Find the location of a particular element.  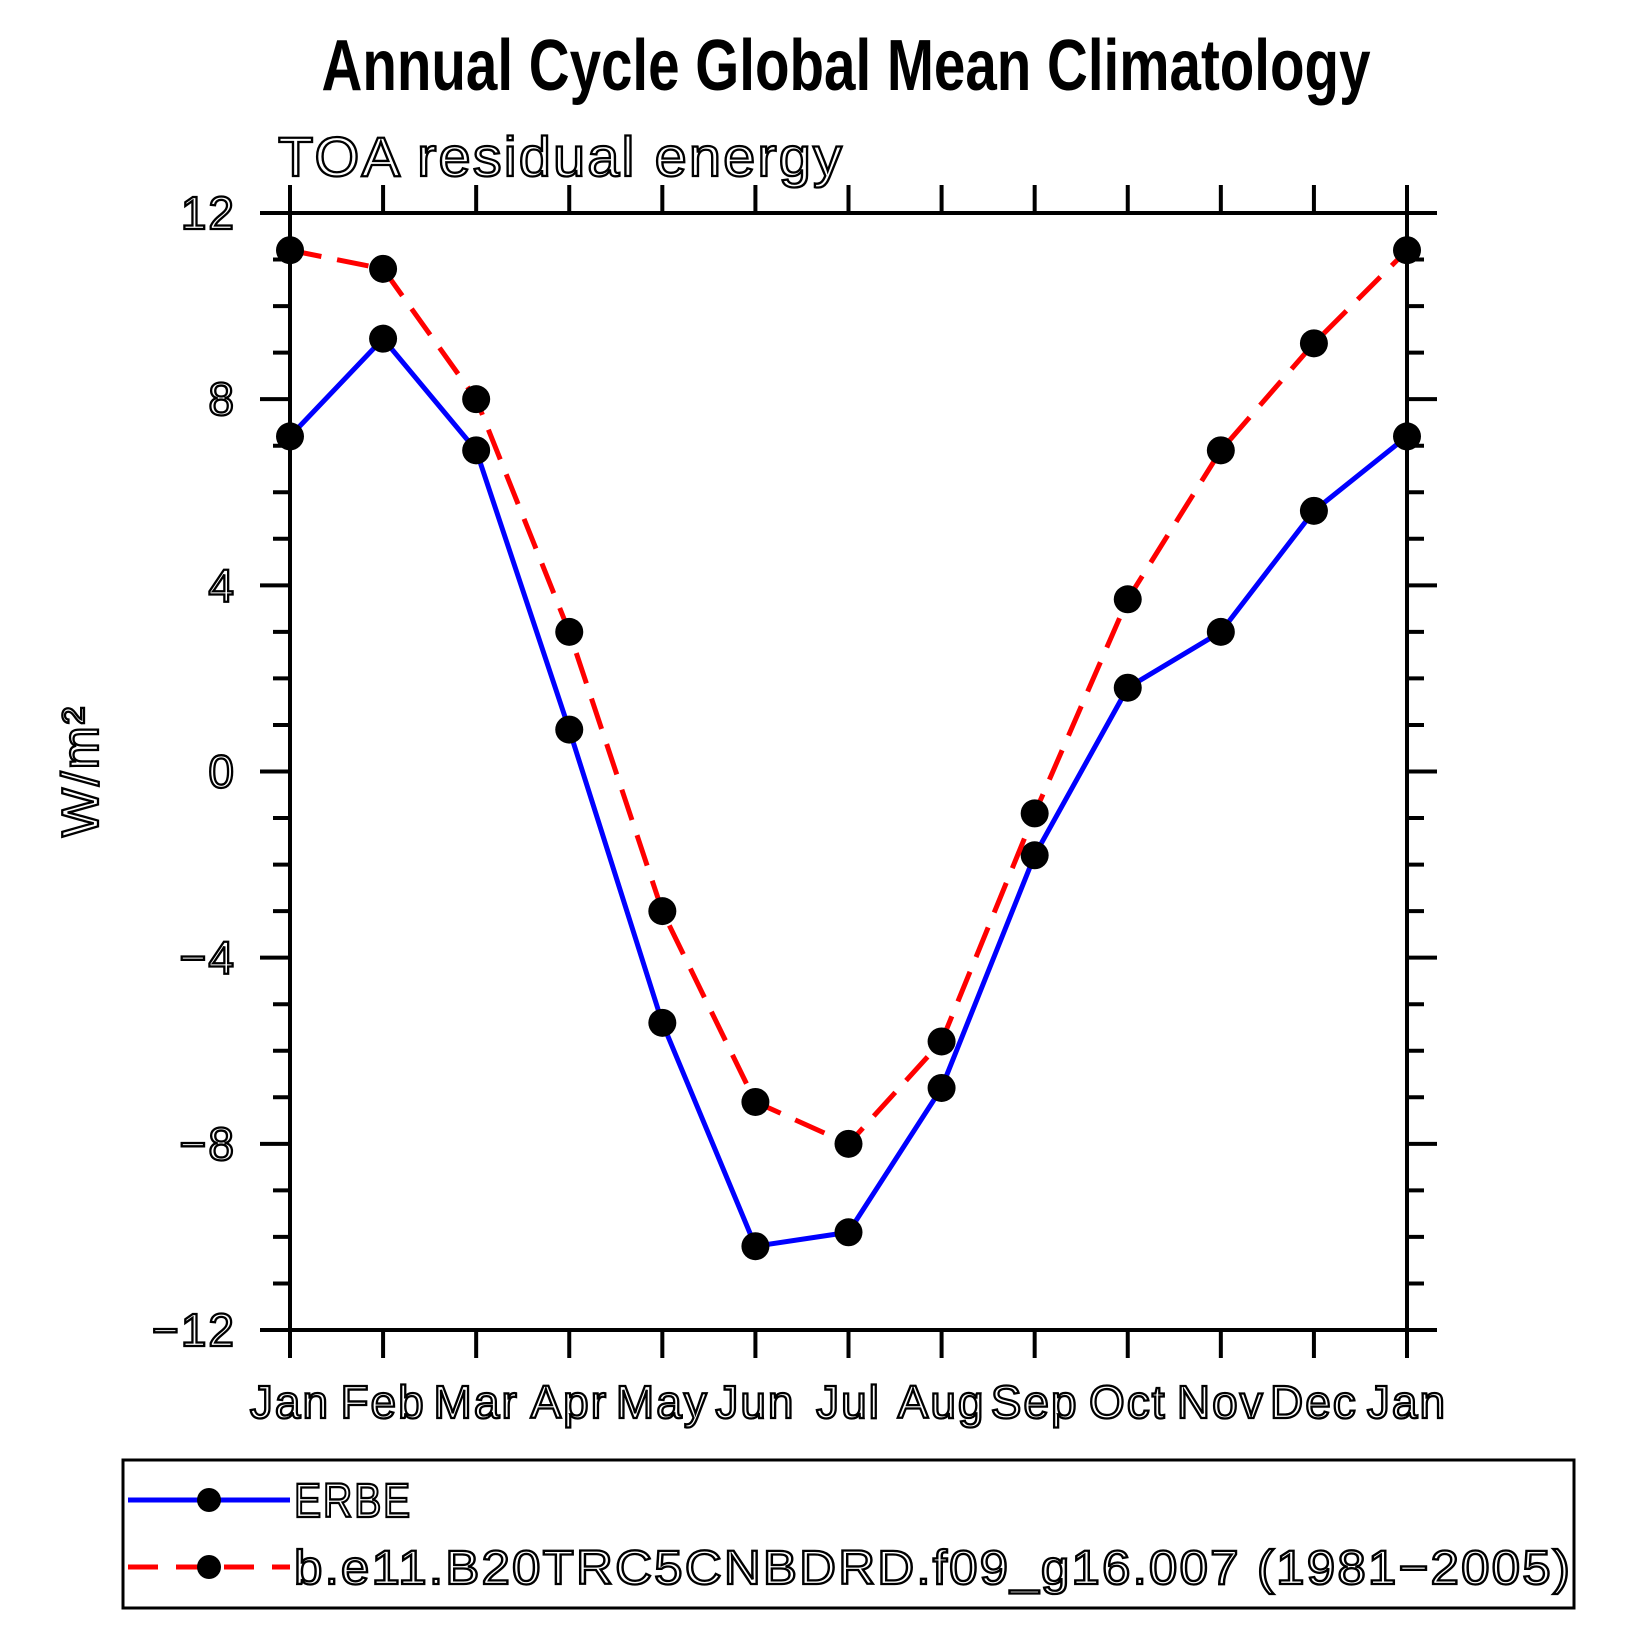

y-tick-label: 8 is located at coordinates (222, 399).